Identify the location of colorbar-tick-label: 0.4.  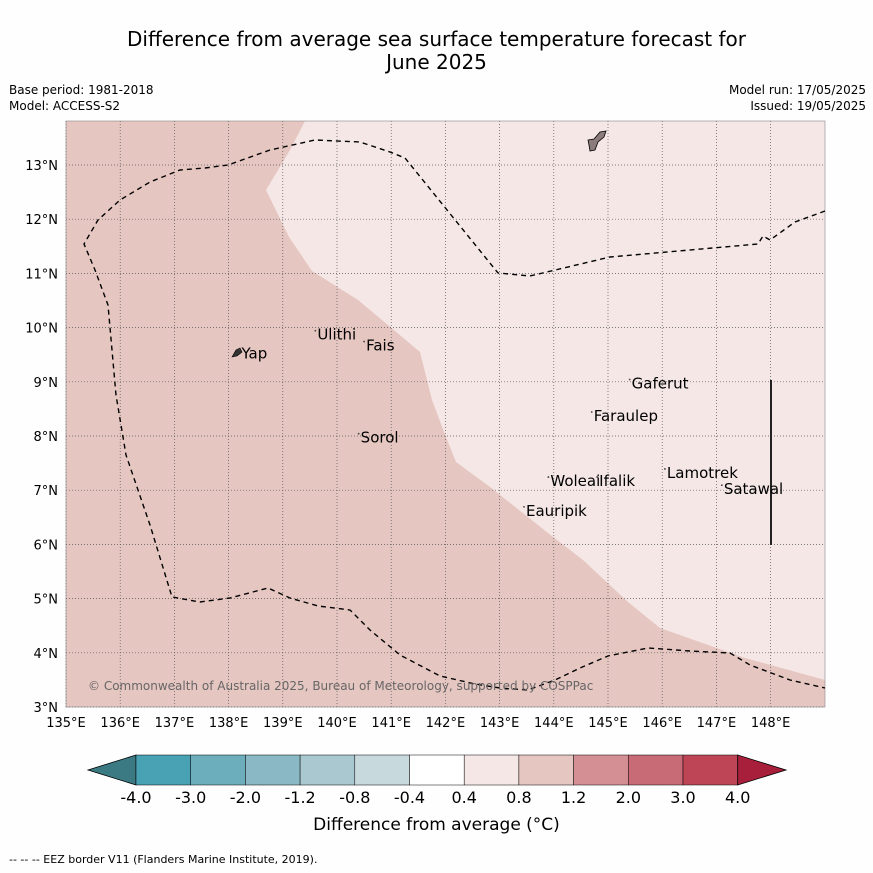
(463, 797).